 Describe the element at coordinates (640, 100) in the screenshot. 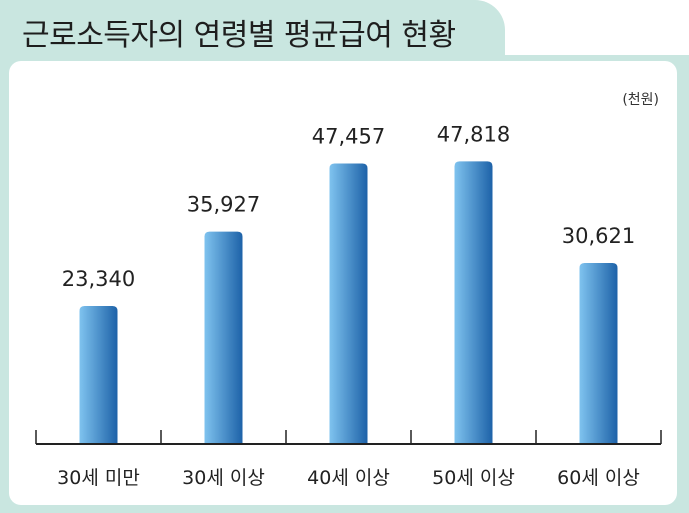

I see `unit-label: (천원)` at that location.